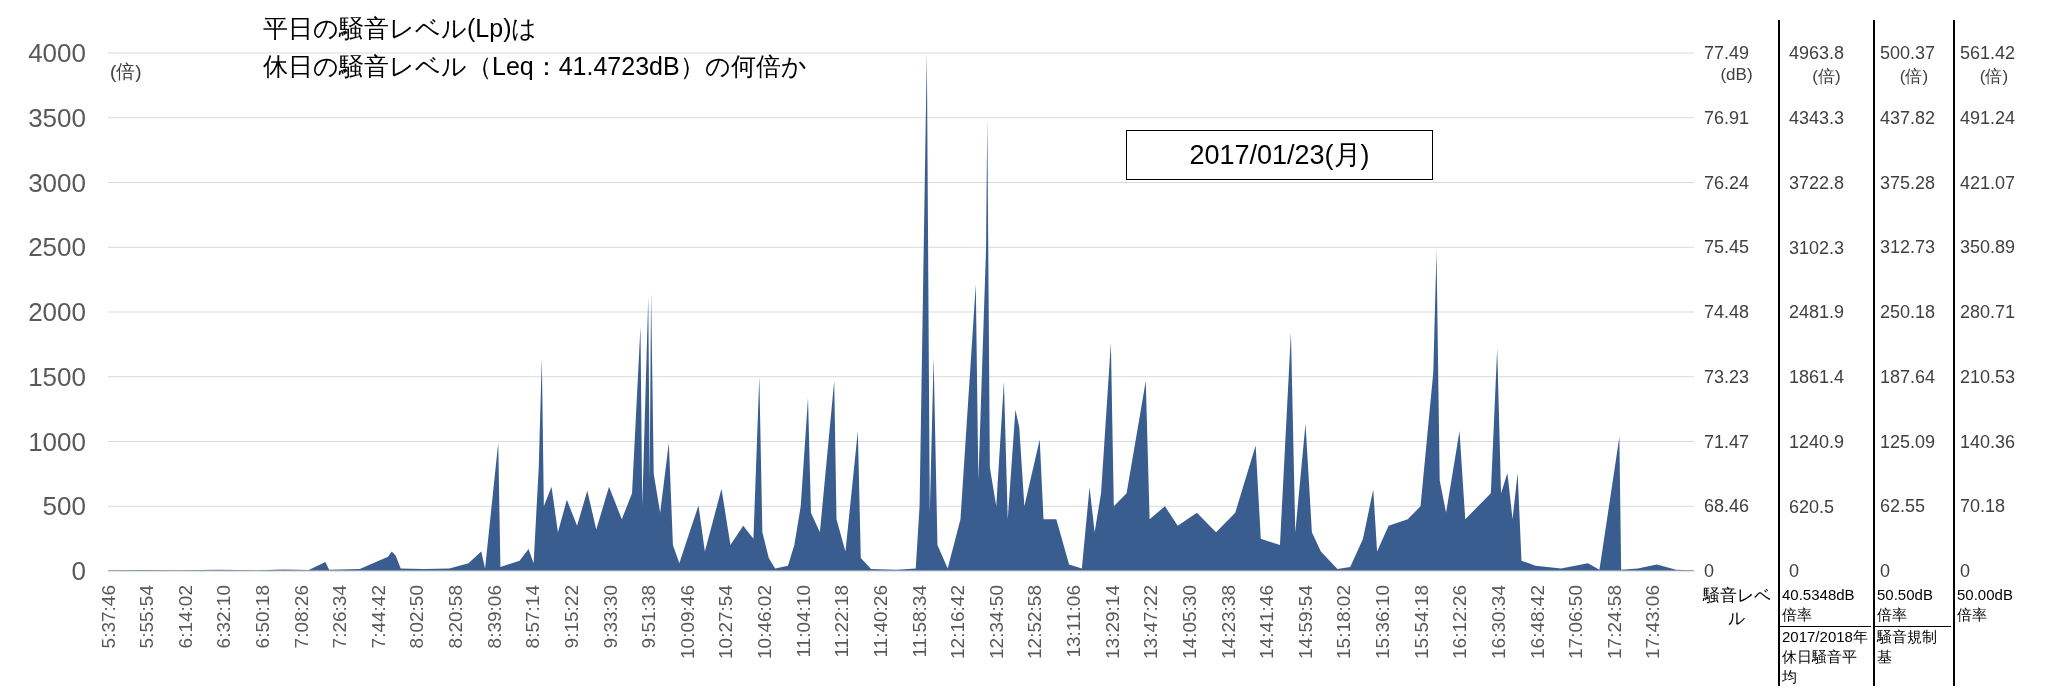  Describe the element at coordinates (78, 571) in the screenshot. I see `y-tick-label: 0` at that location.